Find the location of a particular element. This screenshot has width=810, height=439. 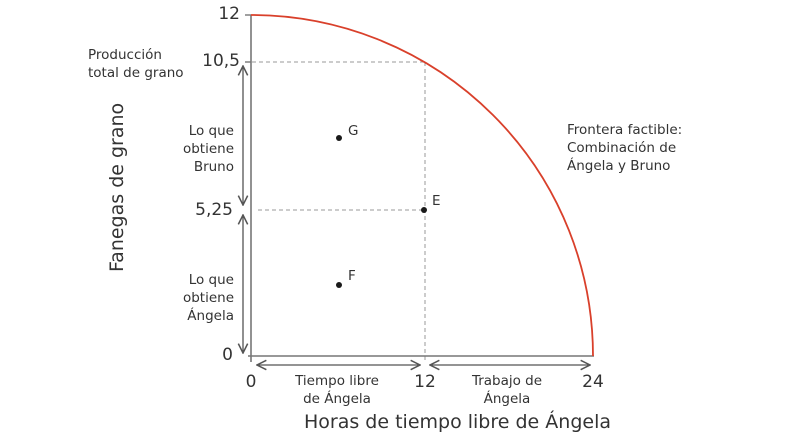

free-time-label: Tiempo libre de Ángela is located at coordinates (337, 390).